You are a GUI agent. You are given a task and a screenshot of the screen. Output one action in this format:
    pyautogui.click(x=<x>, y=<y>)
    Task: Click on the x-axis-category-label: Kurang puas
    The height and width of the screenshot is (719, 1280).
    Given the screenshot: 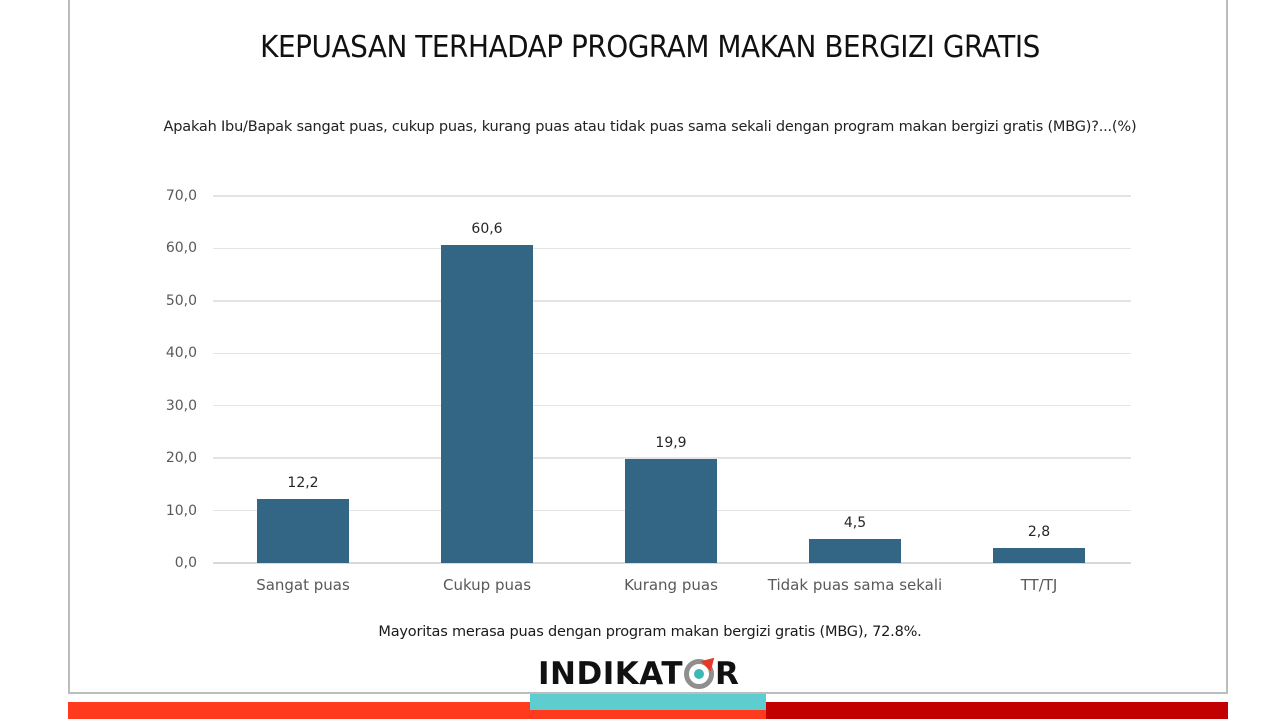 What is the action you would take?
    pyautogui.click(x=671, y=585)
    